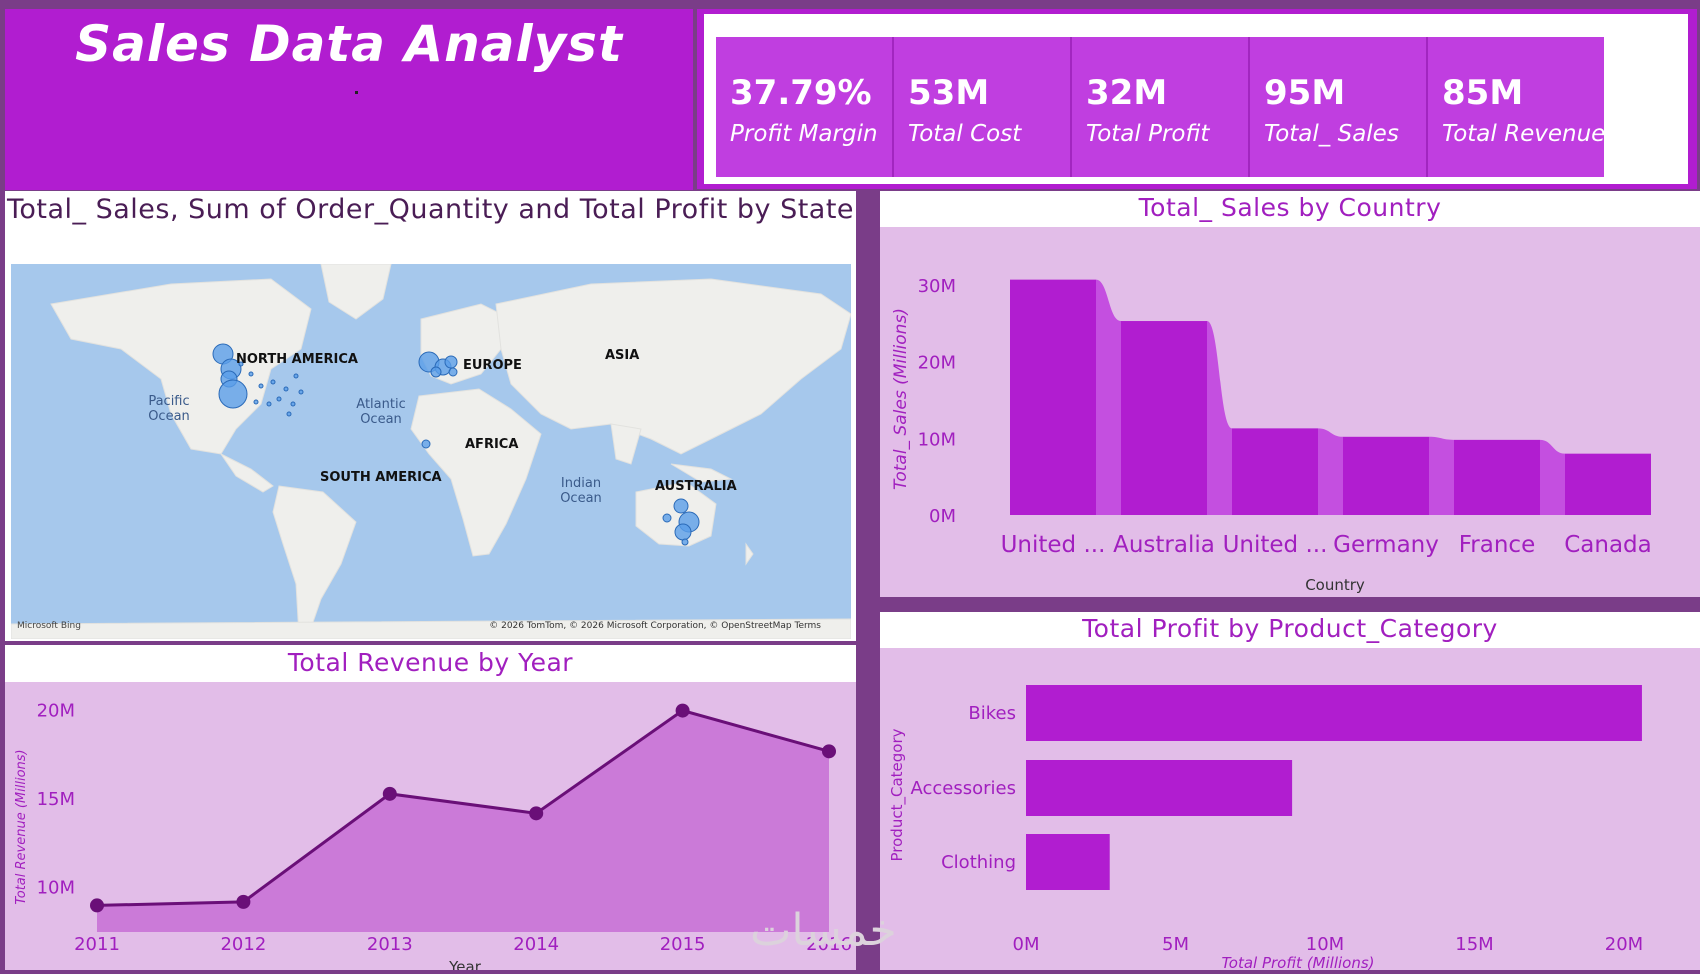  What do you see at coordinates (1483, 93) in the screenshot?
I see `kpi-value: 85M` at bounding box center [1483, 93].